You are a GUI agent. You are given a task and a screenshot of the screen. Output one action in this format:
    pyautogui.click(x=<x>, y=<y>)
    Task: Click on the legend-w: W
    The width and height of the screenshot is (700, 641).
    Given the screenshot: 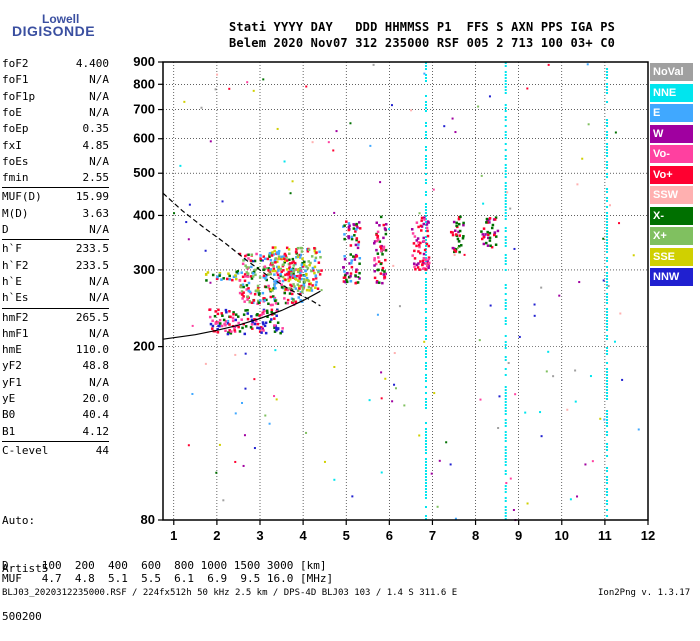 What is the action you would take?
    pyautogui.click(x=671, y=133)
    